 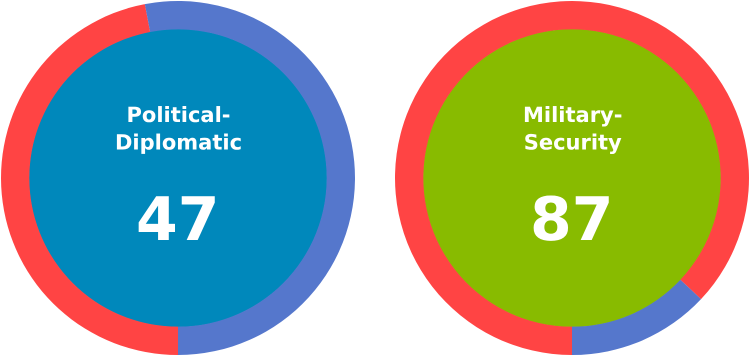 What do you see at coordinates (572, 128) in the screenshot?
I see `text: Military-Security` at bounding box center [572, 128].